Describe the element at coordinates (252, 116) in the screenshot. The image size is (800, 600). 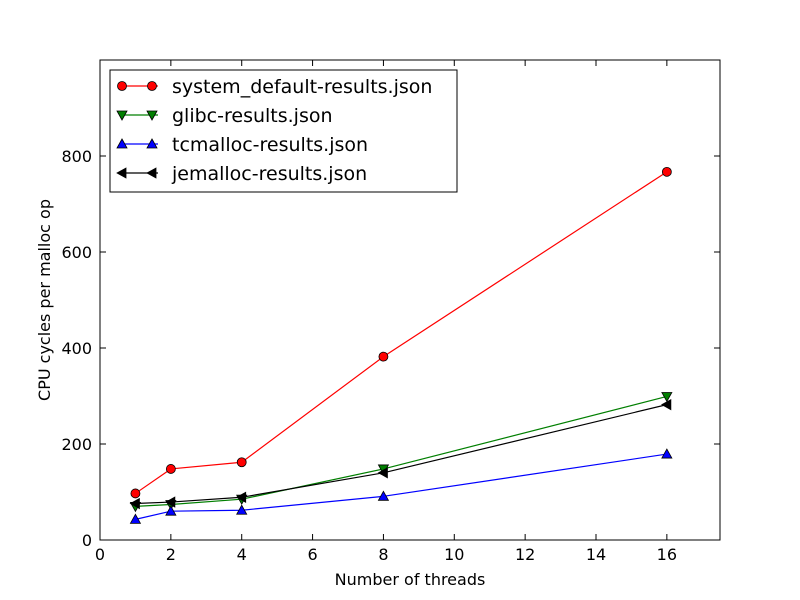
I see `legend-label: glibc-results.json` at that location.